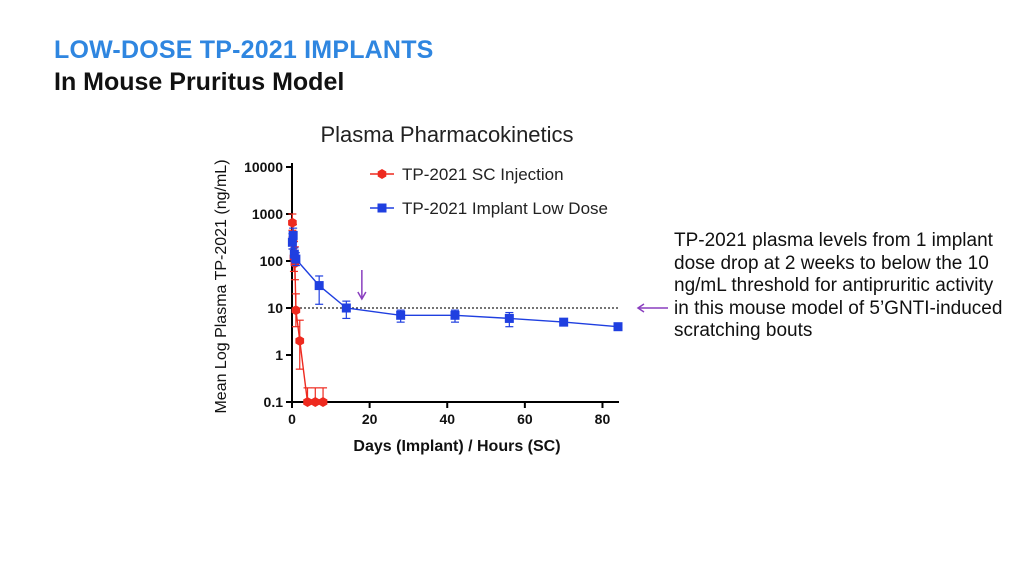  What do you see at coordinates (272, 261) in the screenshot?
I see `y-tick-label: 100` at bounding box center [272, 261].